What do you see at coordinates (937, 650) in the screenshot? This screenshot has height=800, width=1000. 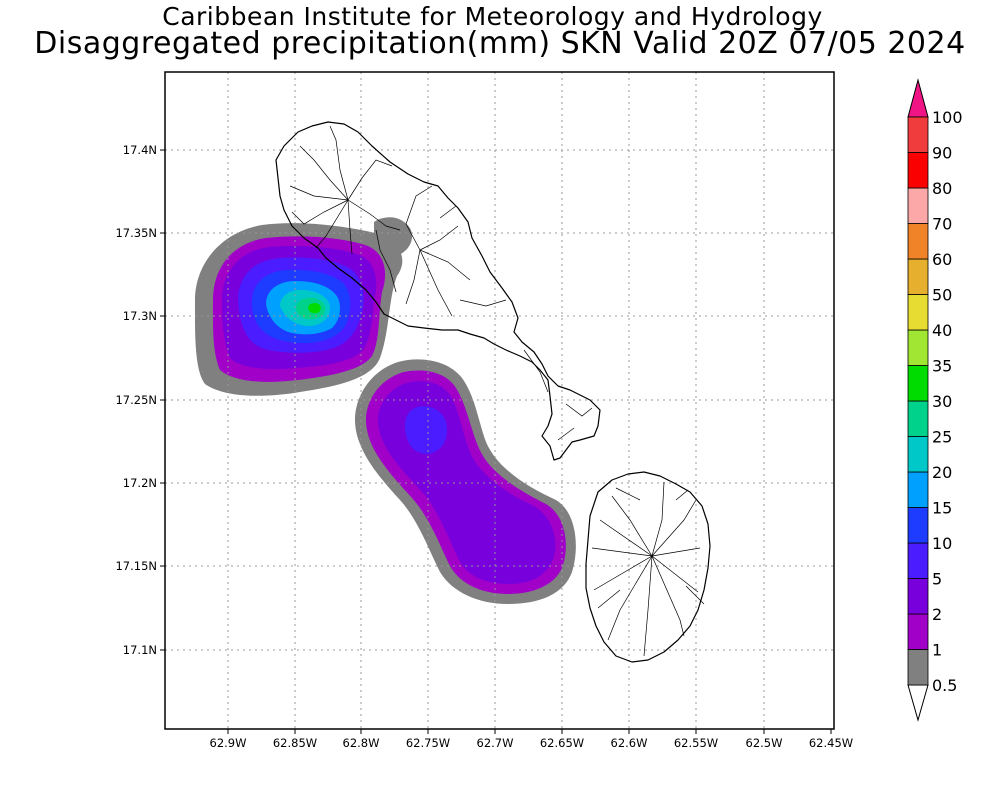 I see `colorbar-label-1: 1` at bounding box center [937, 650].